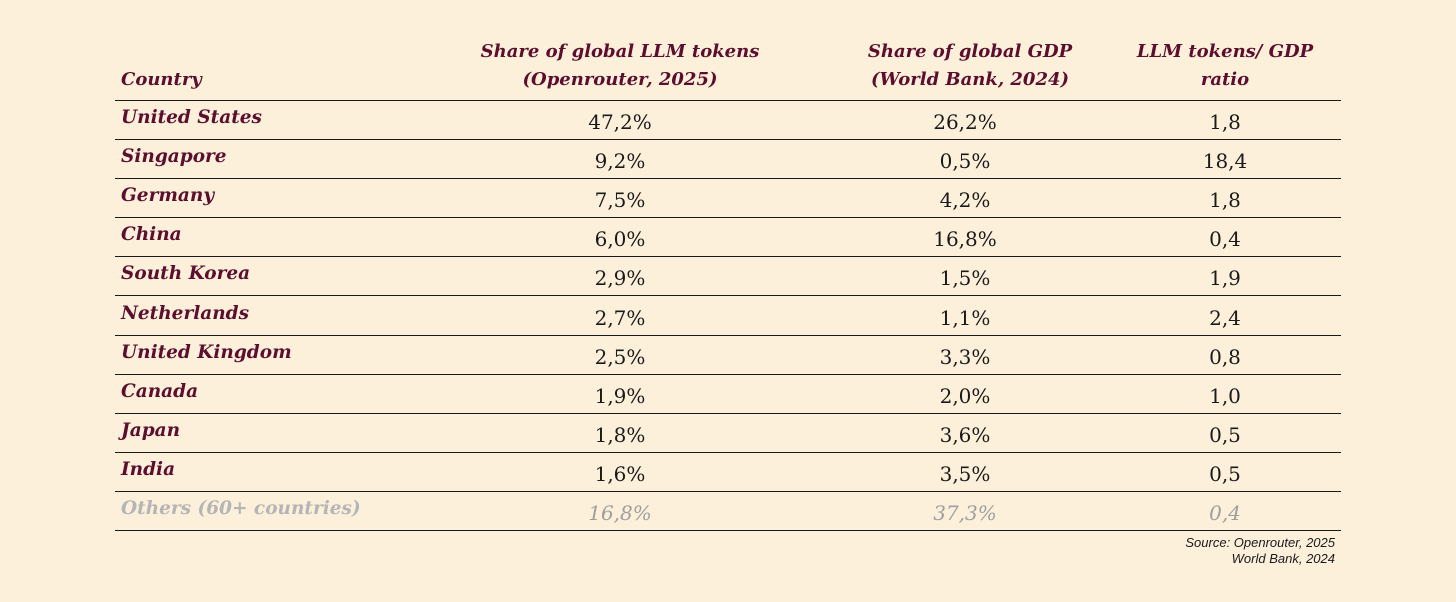  What do you see at coordinates (728, 316) in the screenshot?
I see `table-row: Netherlands 2,7% 1,1% 2,4` at bounding box center [728, 316].